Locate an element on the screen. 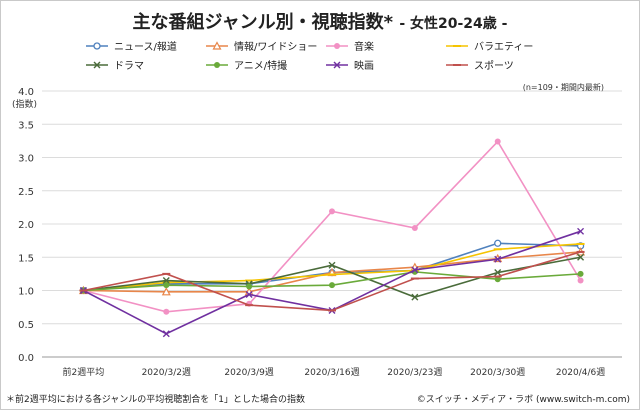 The image size is (640, 410). footnote: ＊前2週平均における各ジャンルの平均視聴割合を「1」とした場合の指数 is located at coordinates (156, 400).